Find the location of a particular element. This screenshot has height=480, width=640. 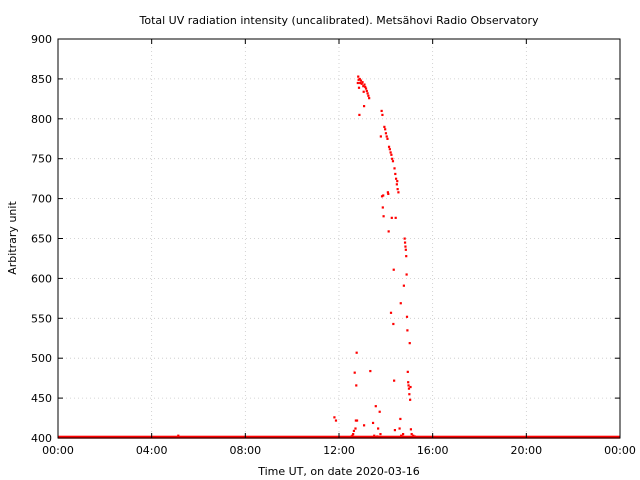

y-tick-label: 600 is located at coordinates (41, 278).